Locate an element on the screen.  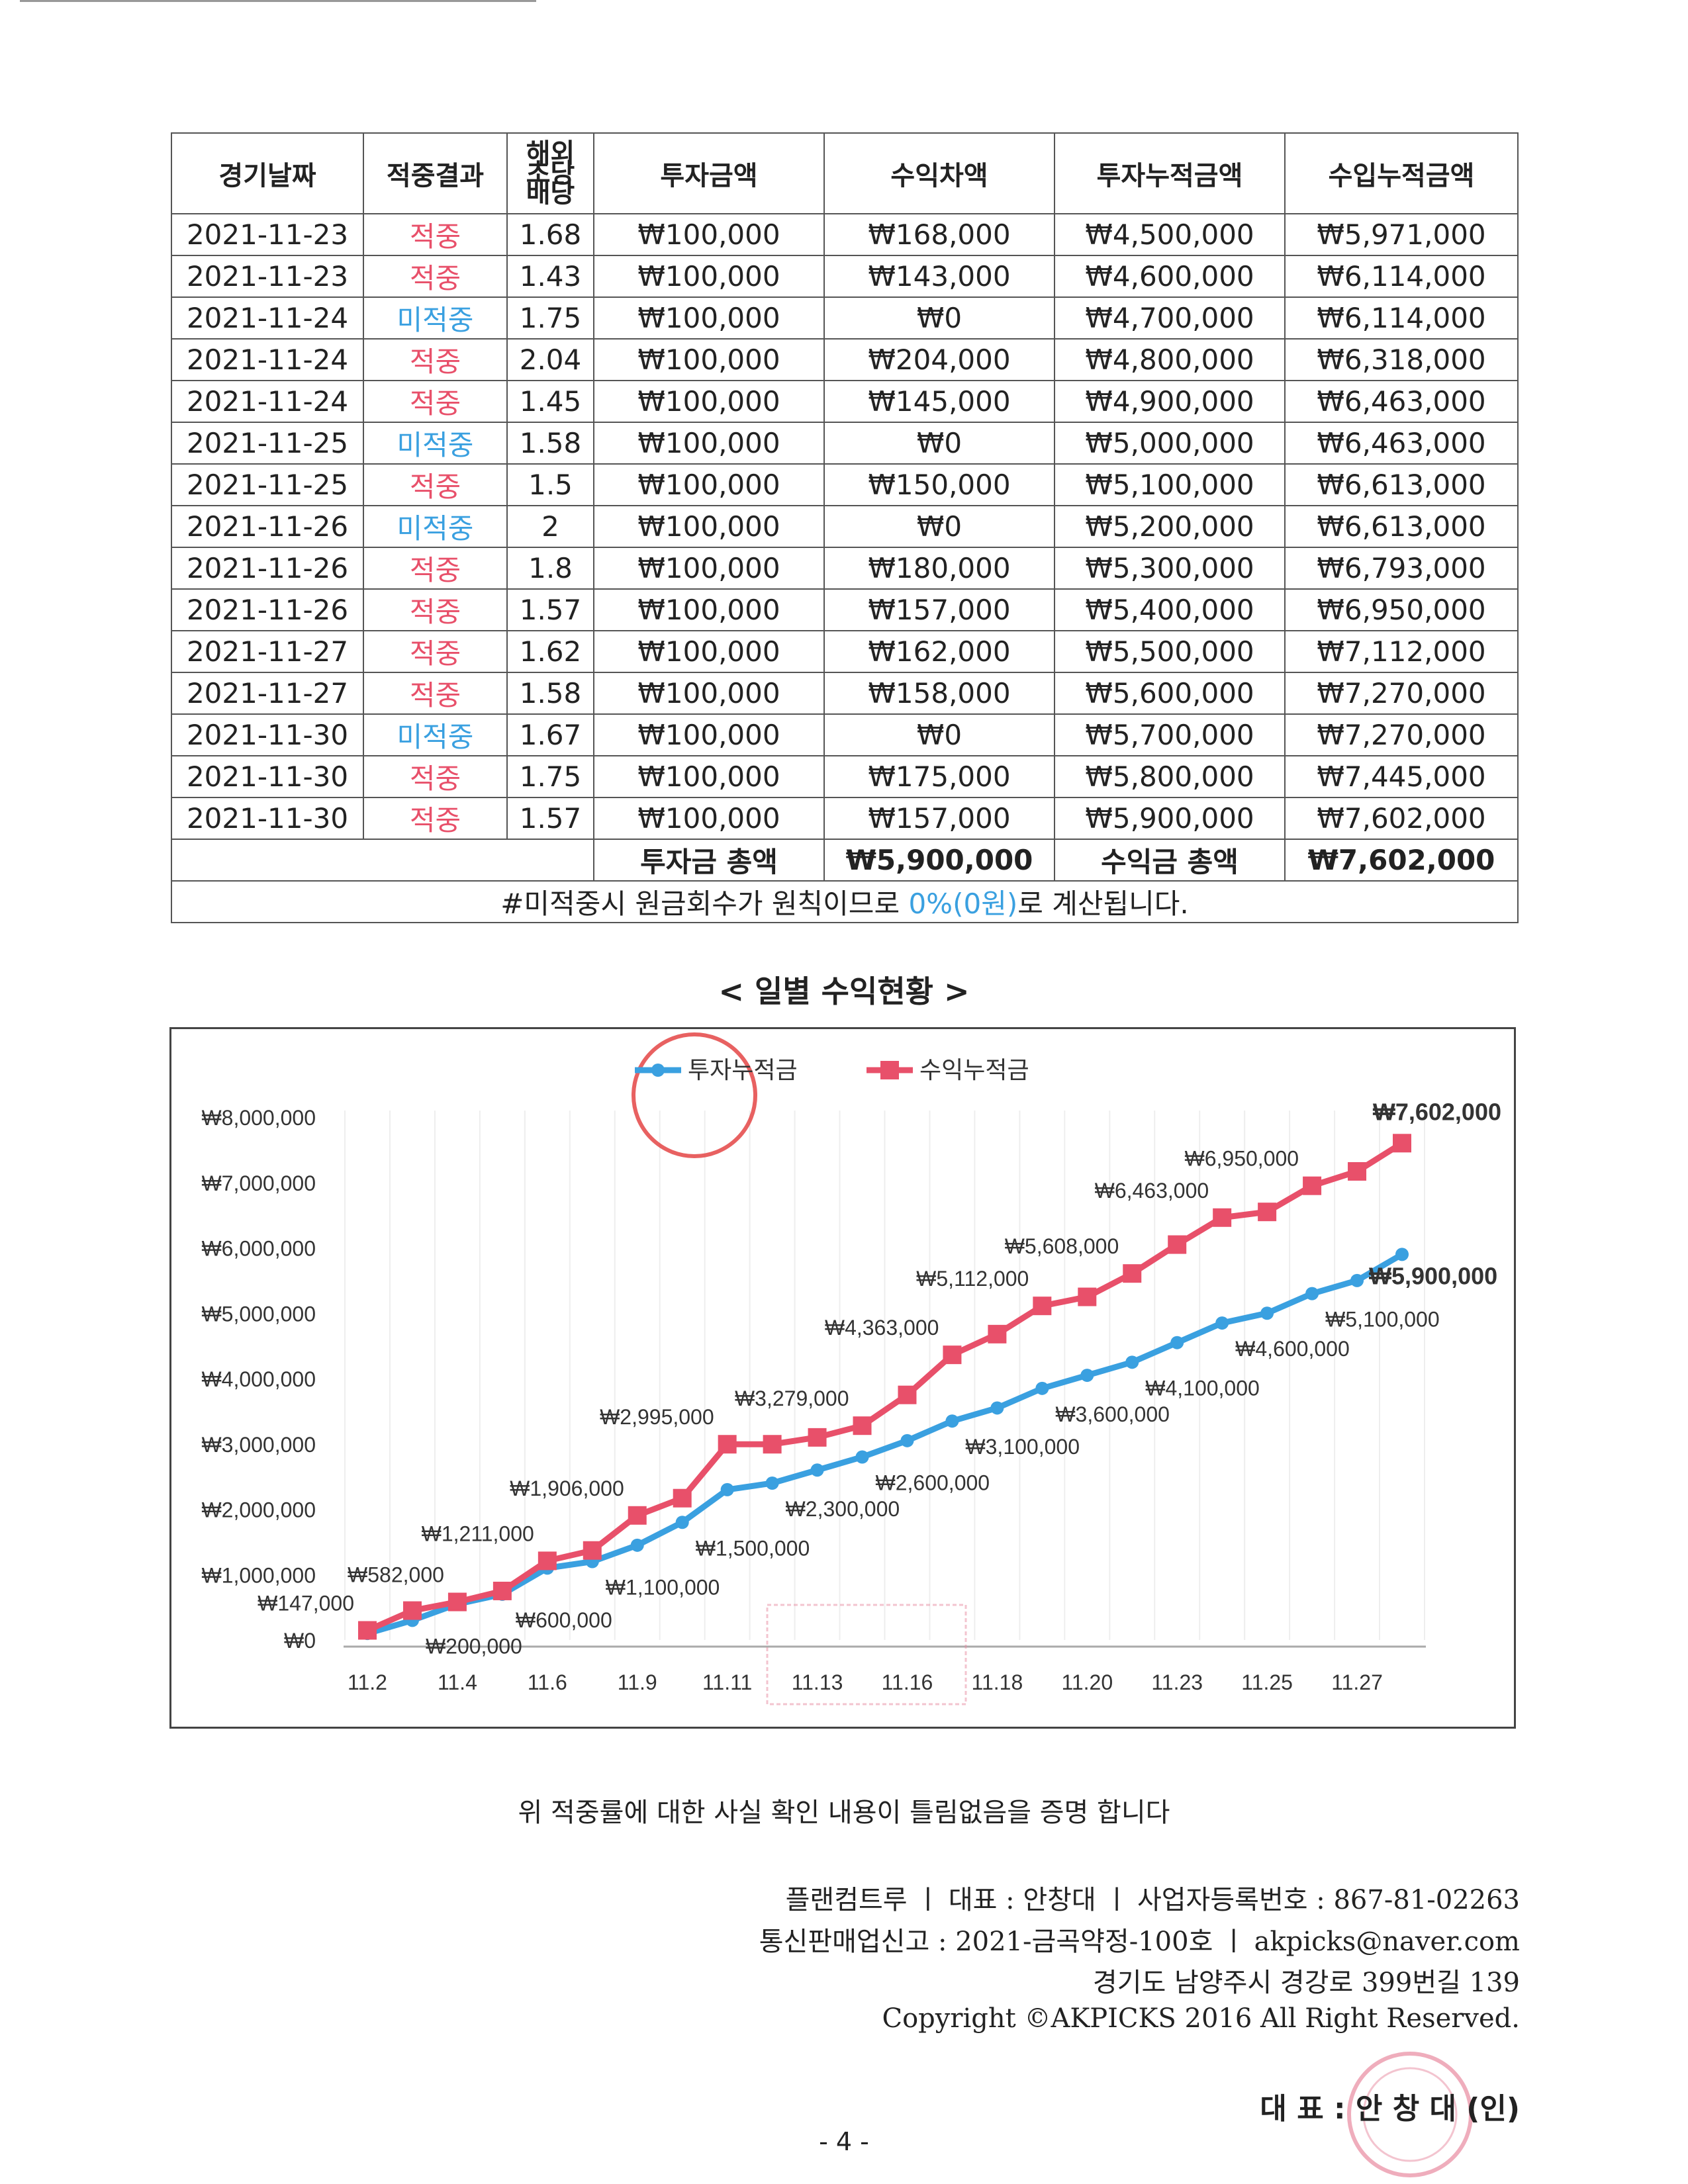
data-label: ₩6,463,000 is located at coordinates (1152, 1191).